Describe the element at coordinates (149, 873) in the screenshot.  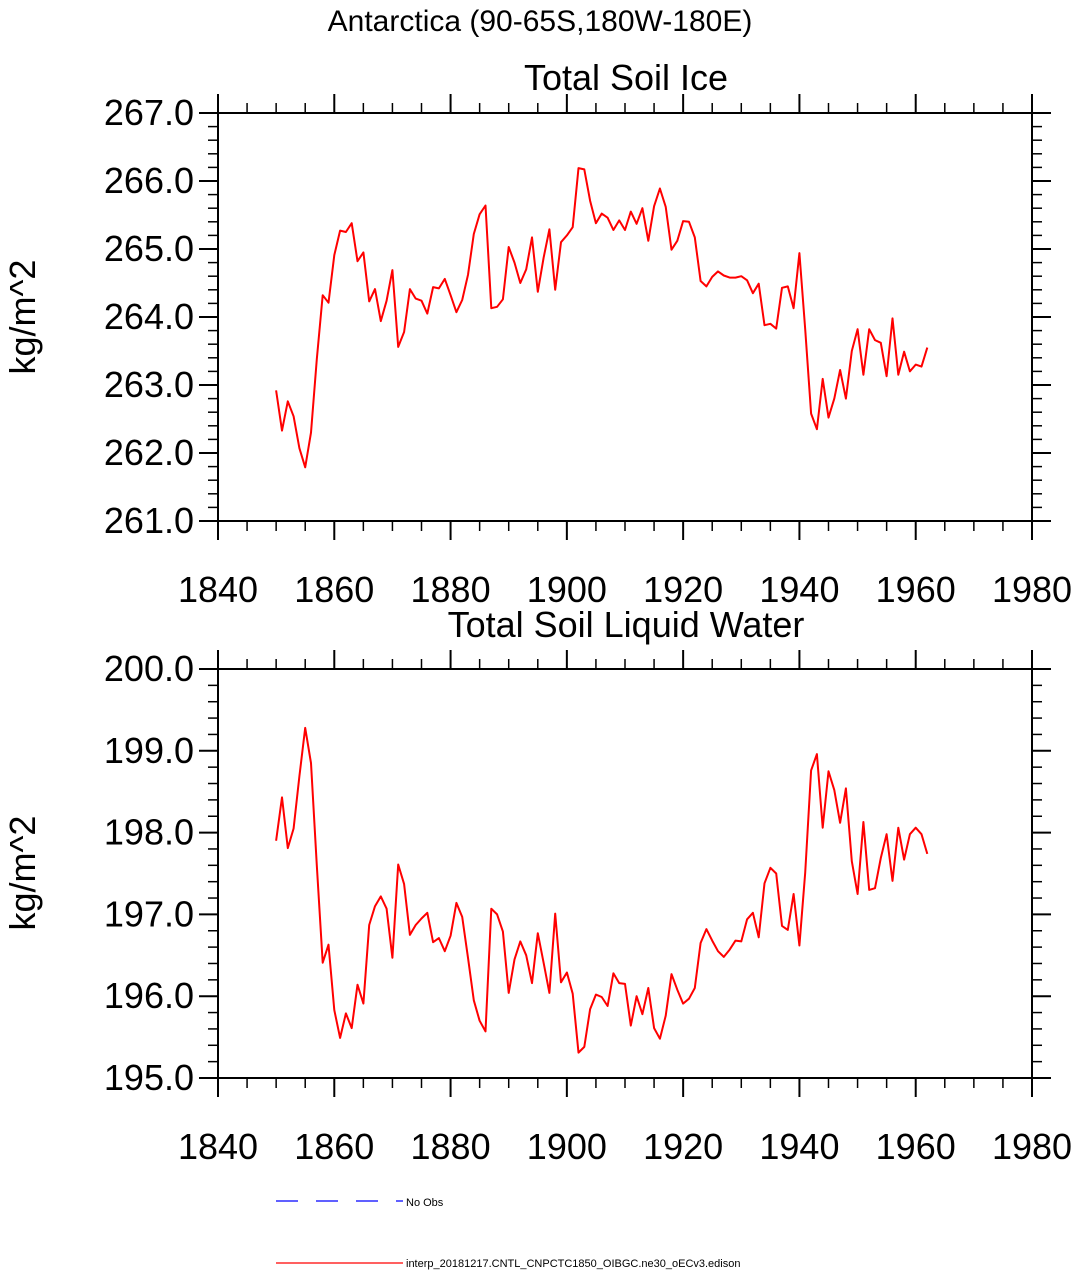
I see `panel-soil-liquid-water-ytick-labels: 195.0 196.0 197.0 198.0 199.0 200.0` at that location.